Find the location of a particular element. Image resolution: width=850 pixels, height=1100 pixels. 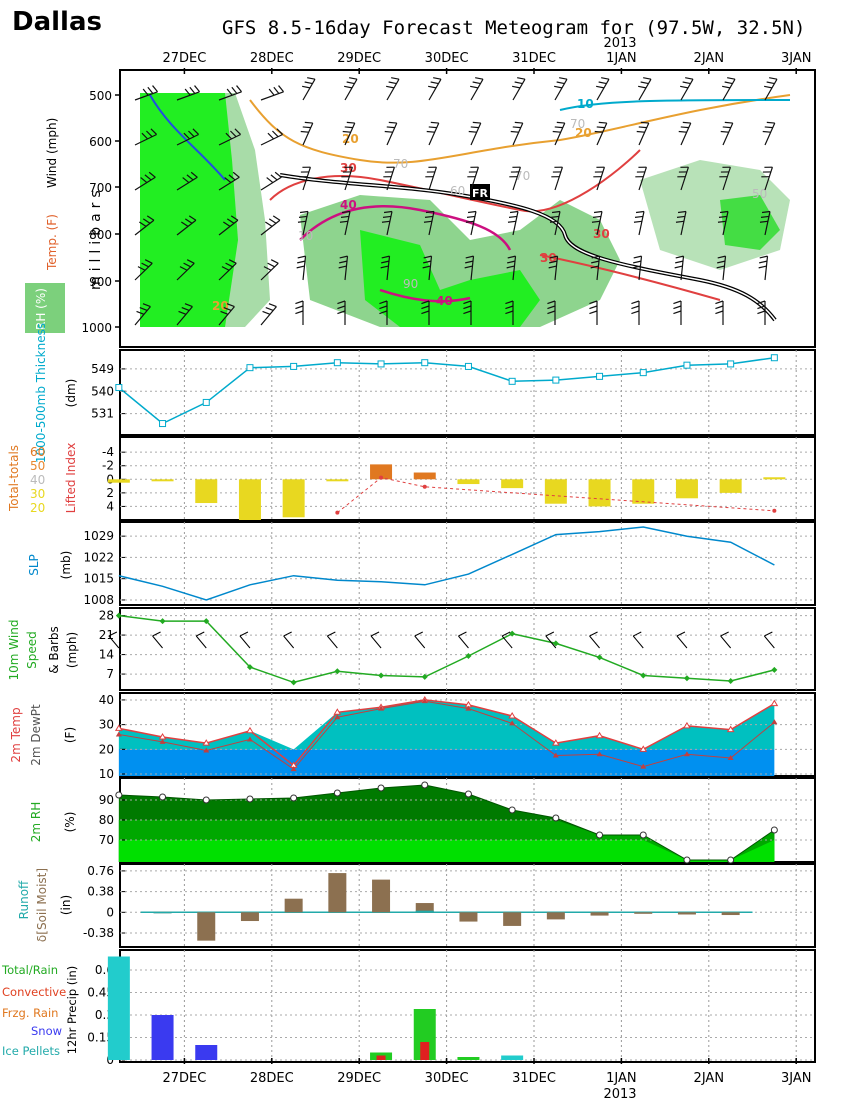

tt-20: 20 is located at coordinates (37, 508).